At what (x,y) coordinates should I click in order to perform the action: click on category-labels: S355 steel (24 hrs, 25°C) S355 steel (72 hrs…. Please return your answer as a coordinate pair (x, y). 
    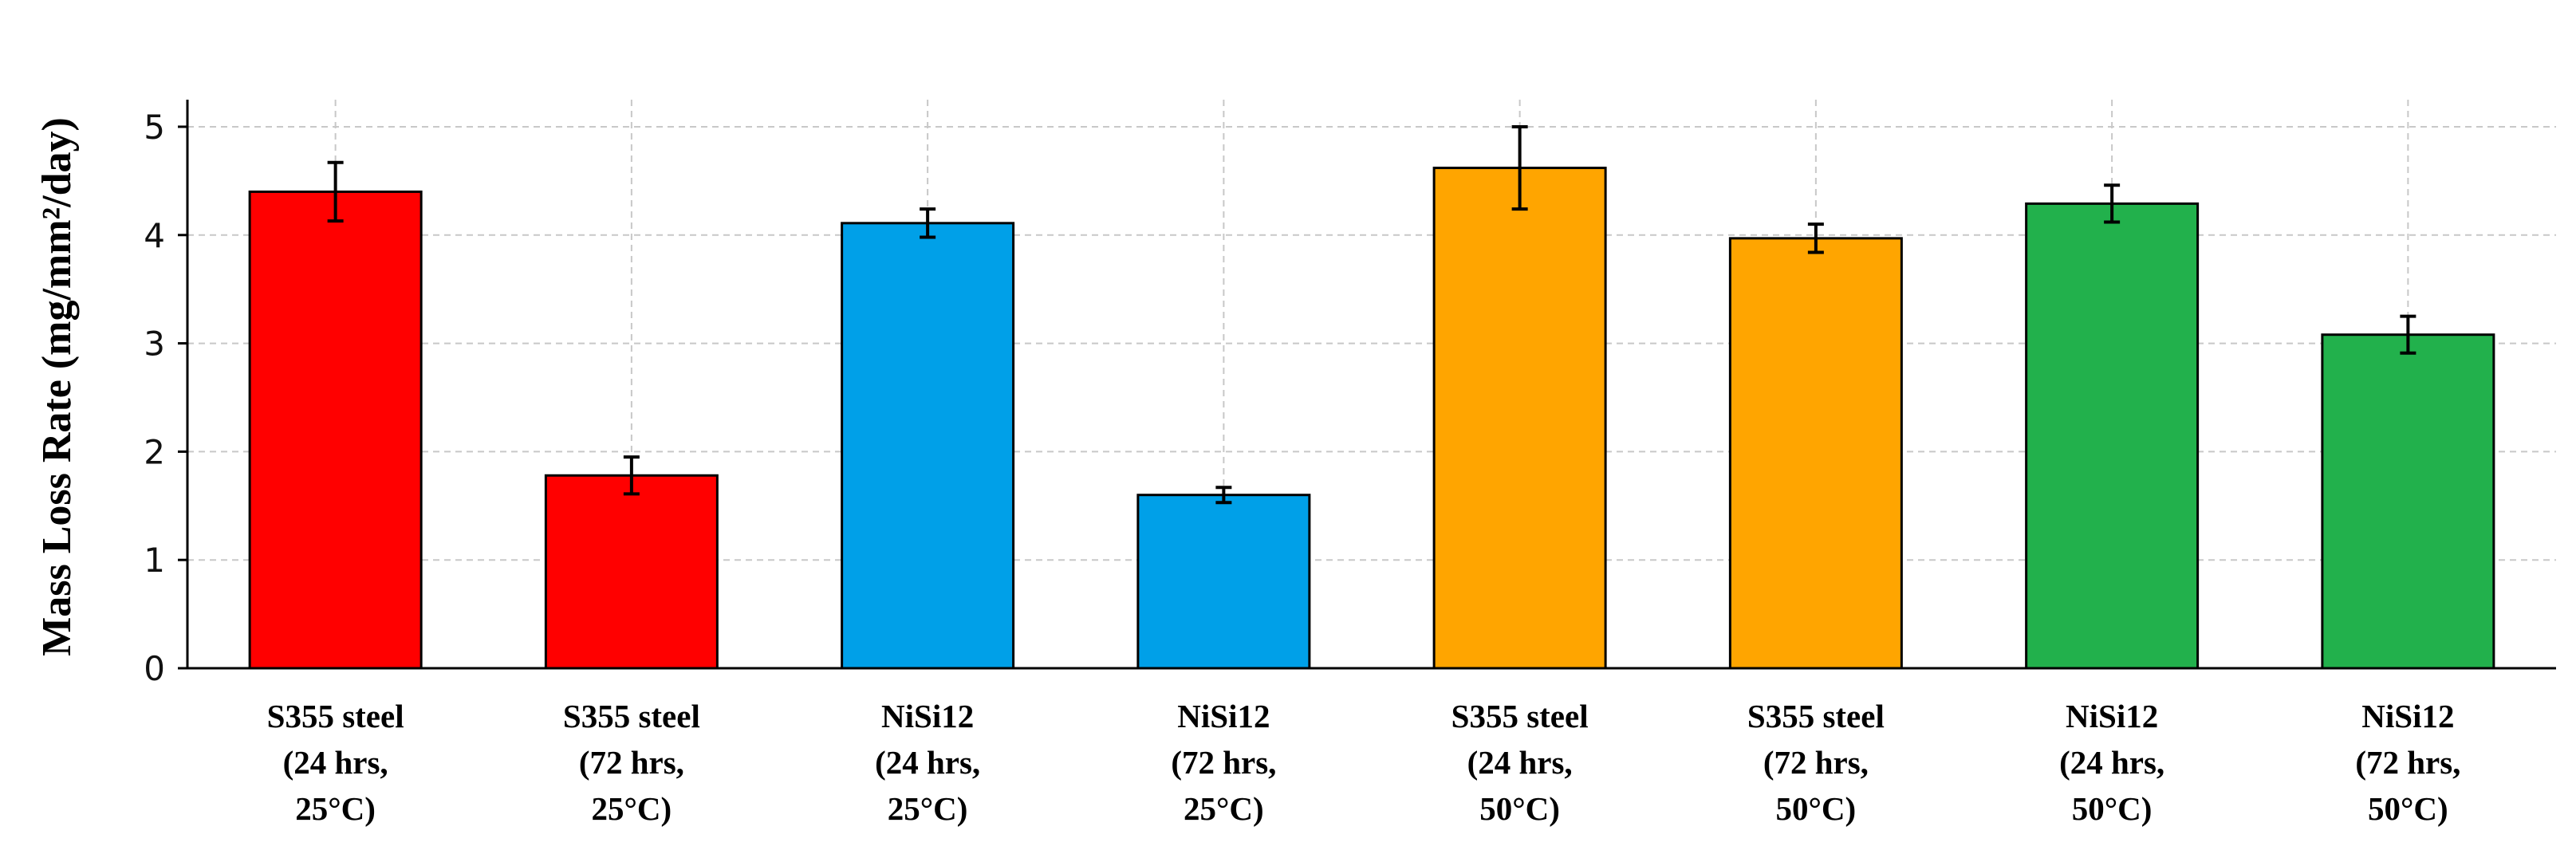
    Looking at the image, I should click on (1364, 762).